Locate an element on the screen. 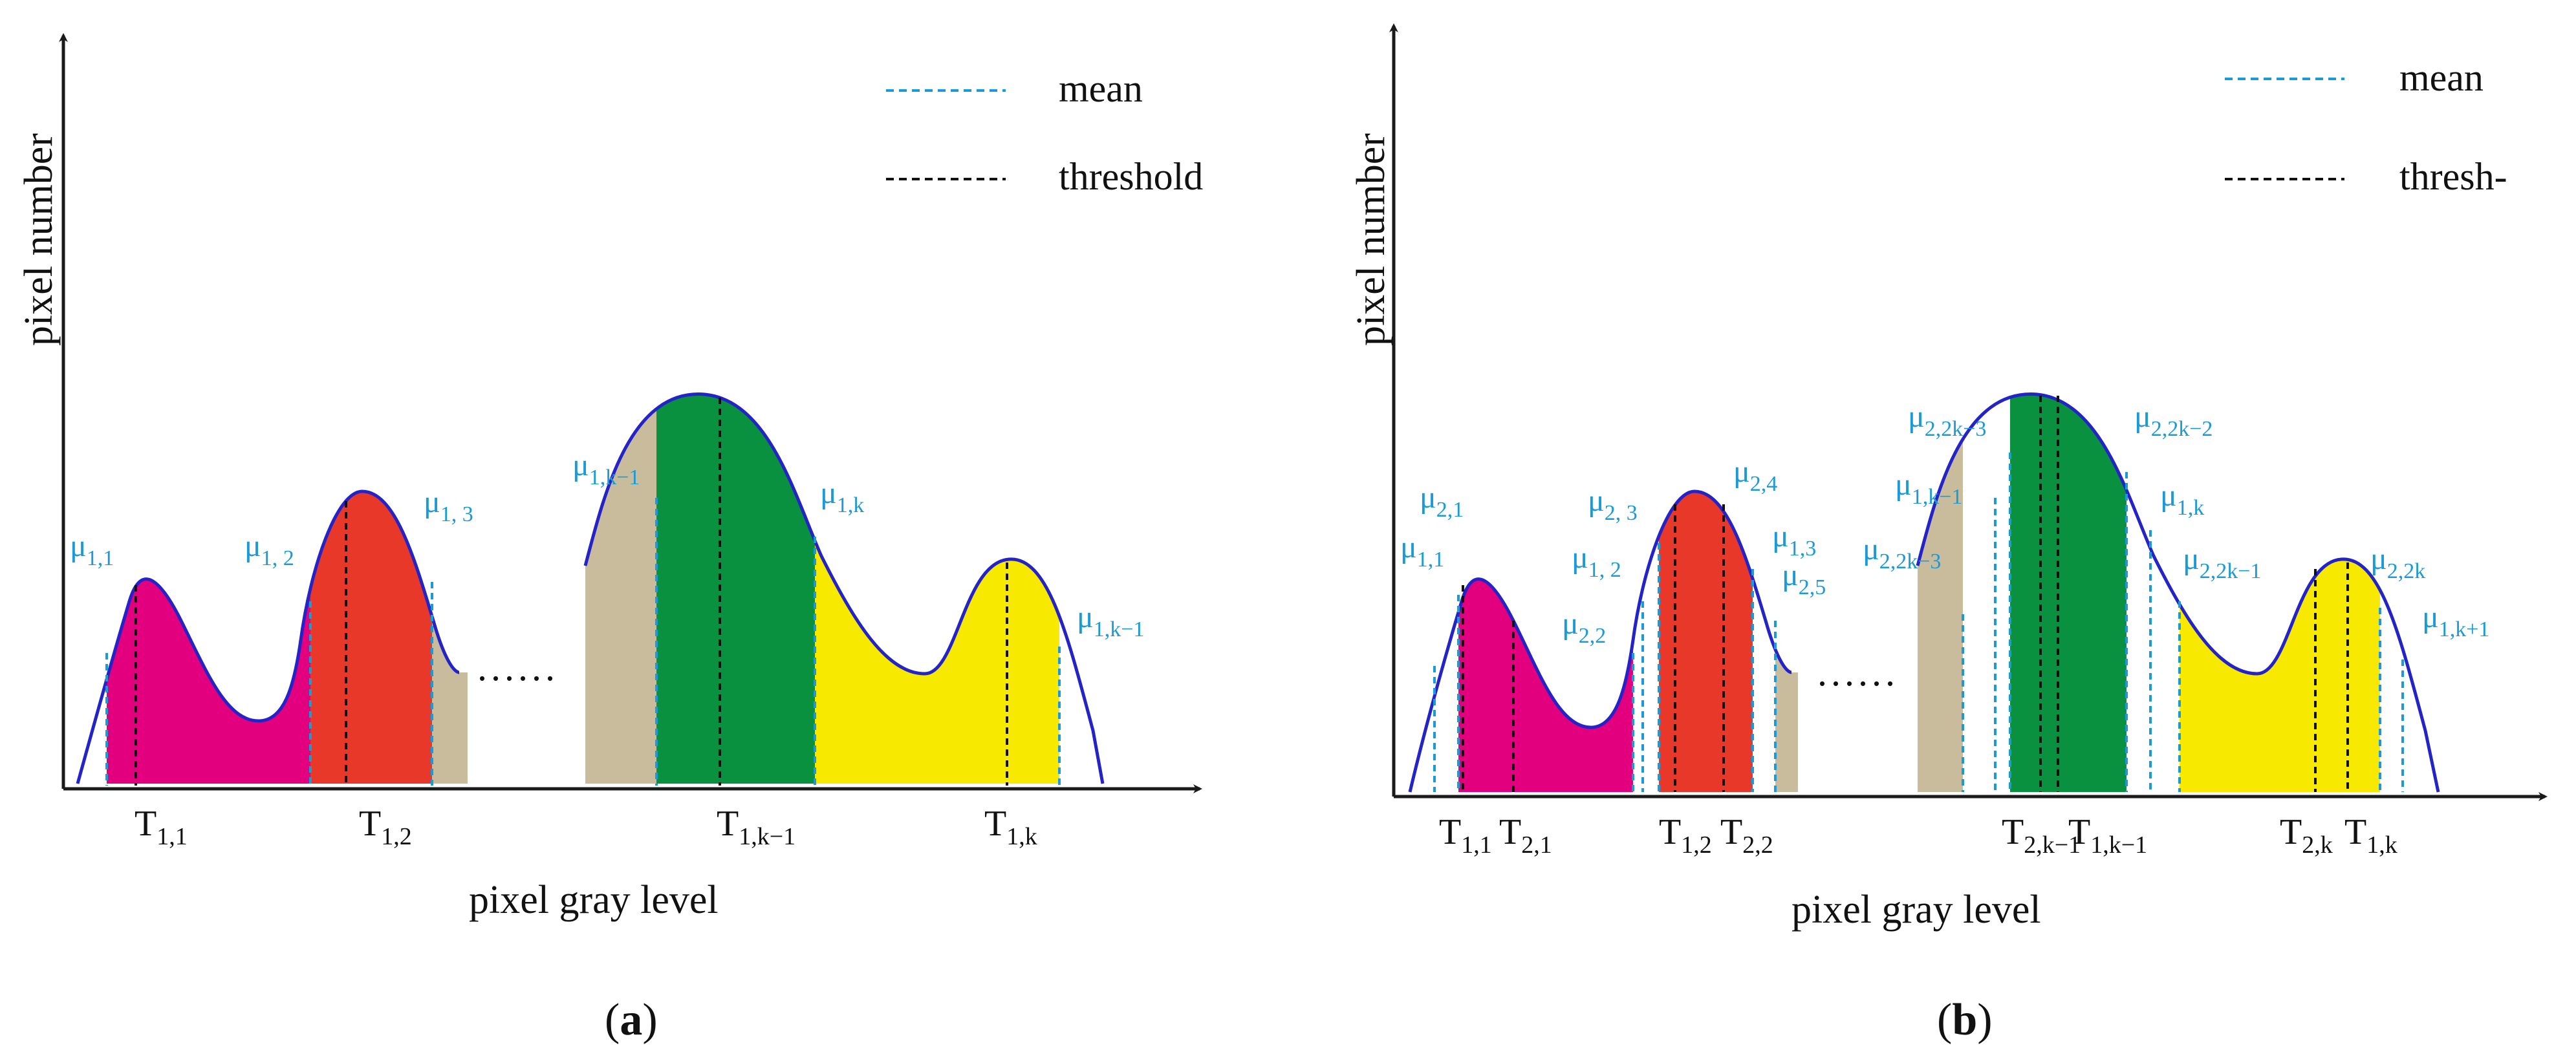  mean-label: μ1,3 is located at coordinates (1794, 540).